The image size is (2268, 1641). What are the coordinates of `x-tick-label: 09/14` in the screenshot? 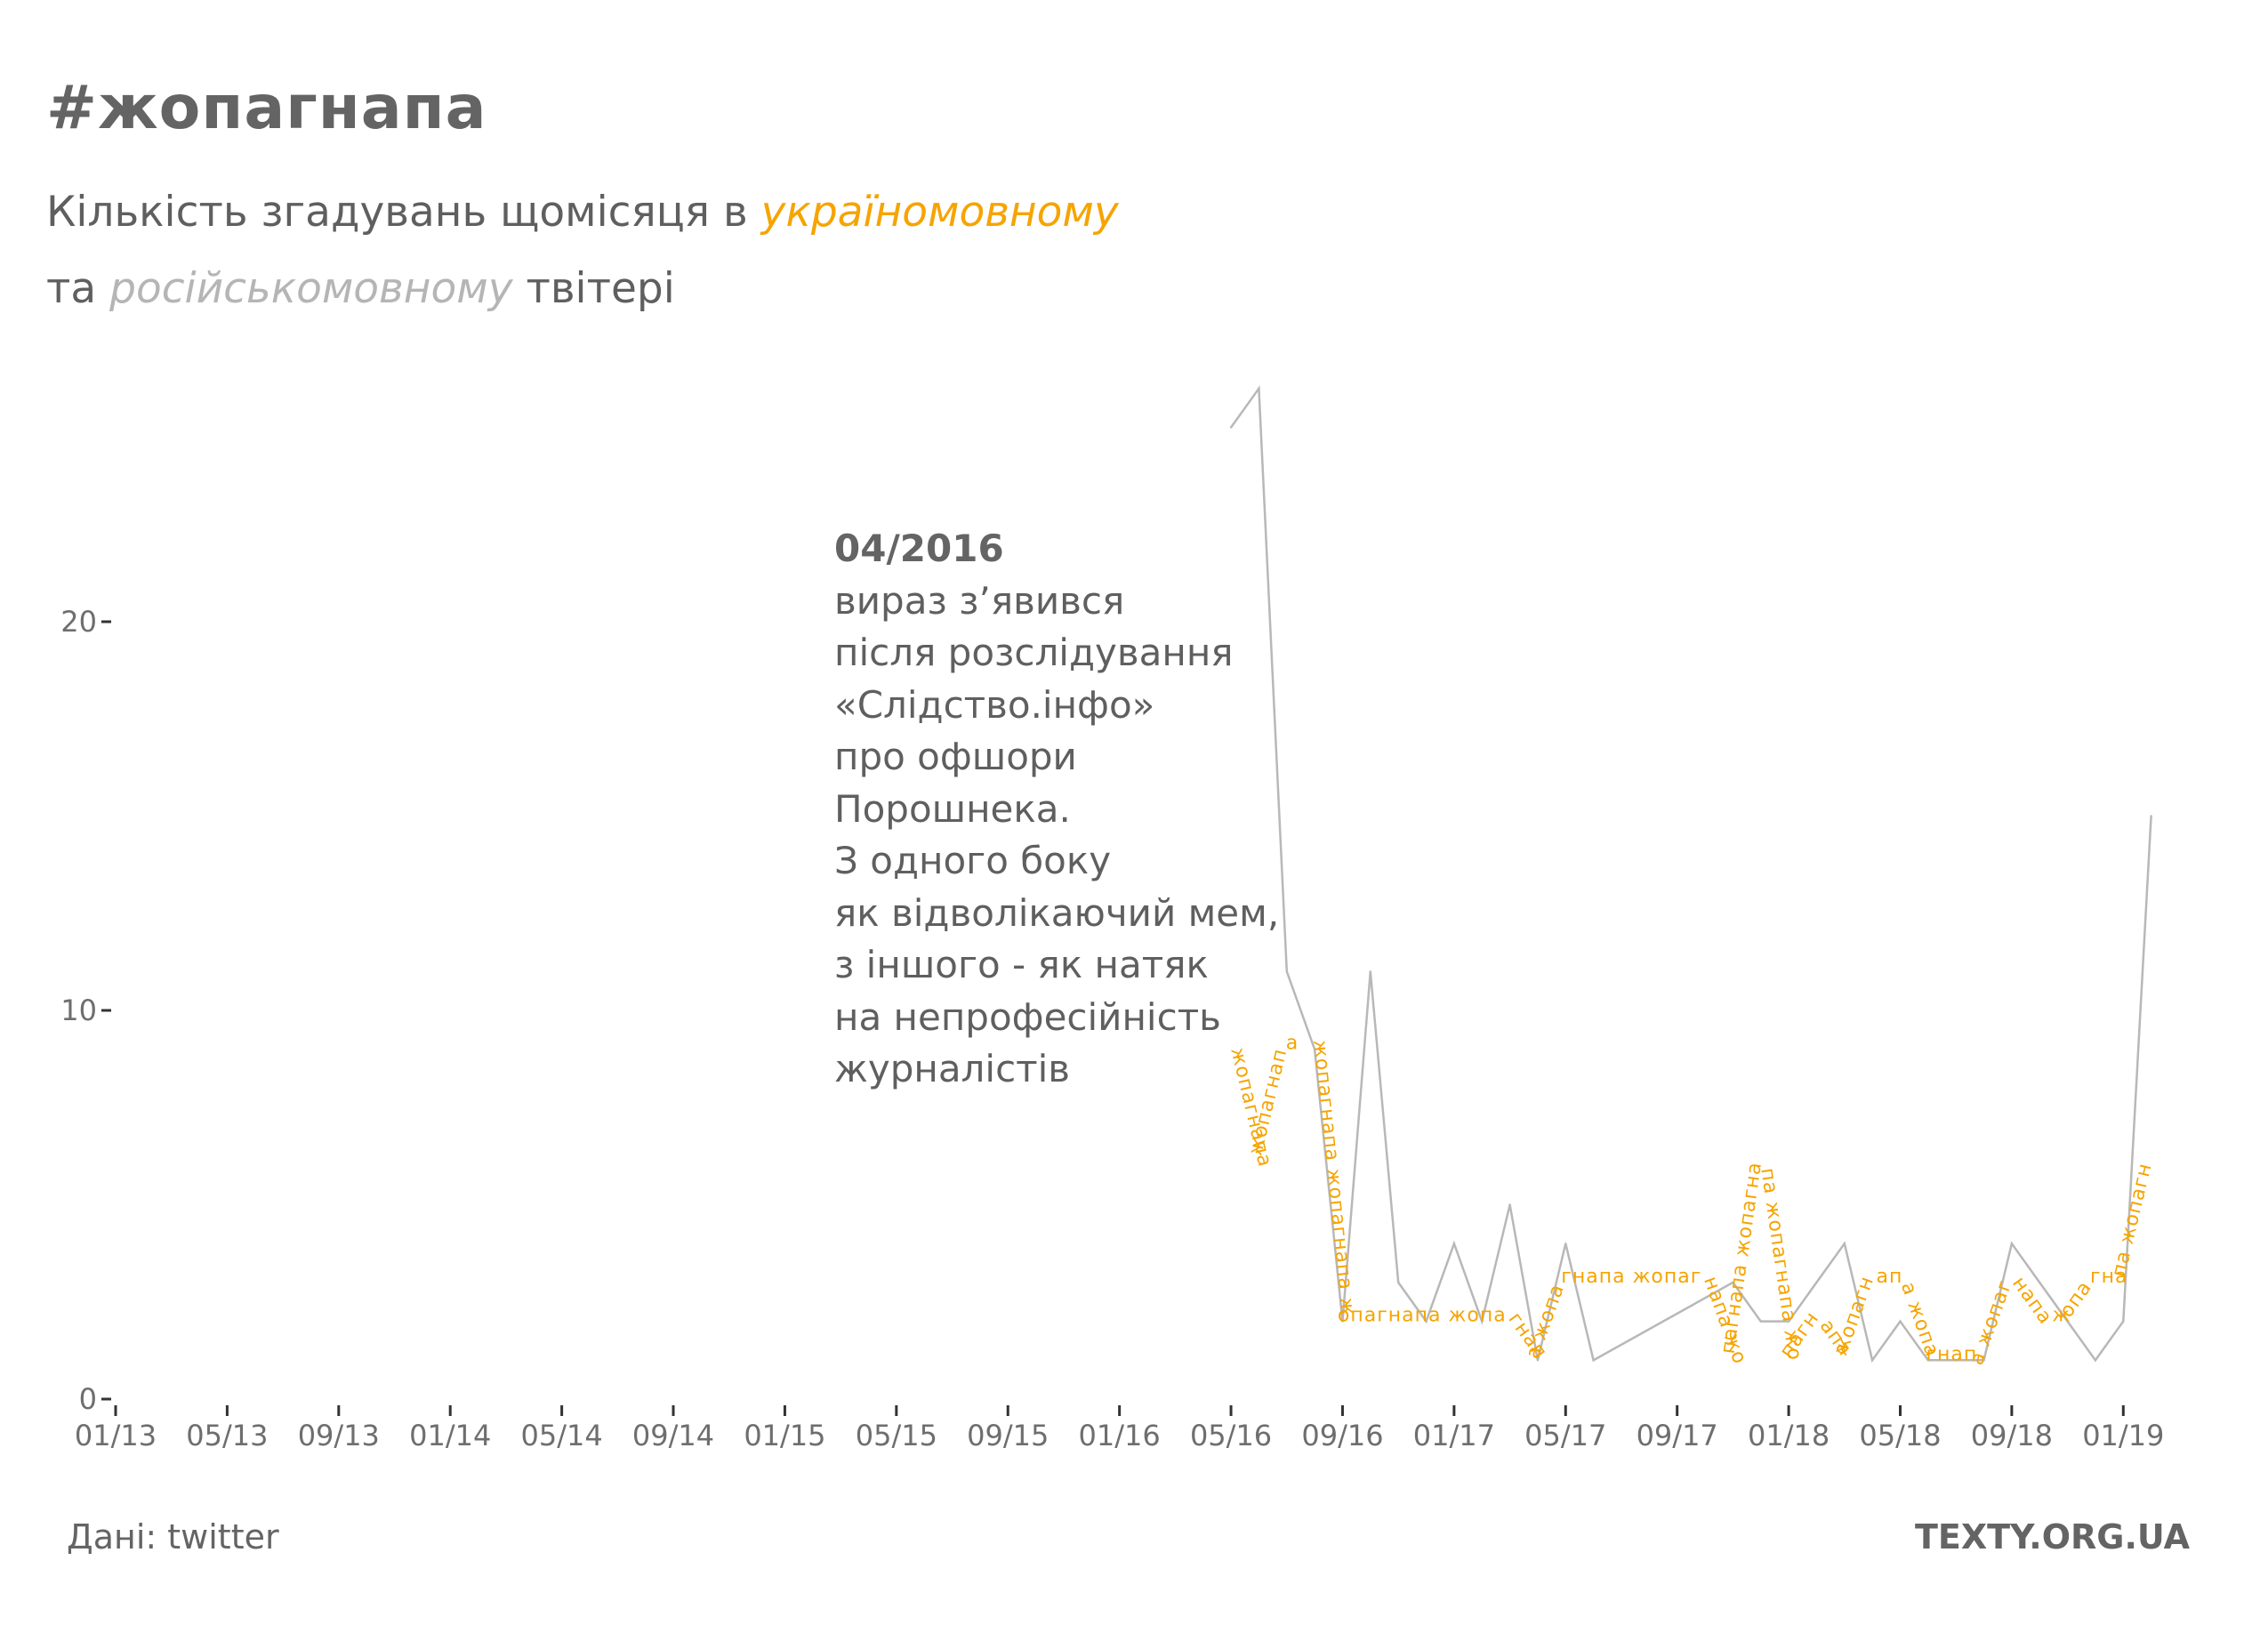 It's located at (673, 1435).